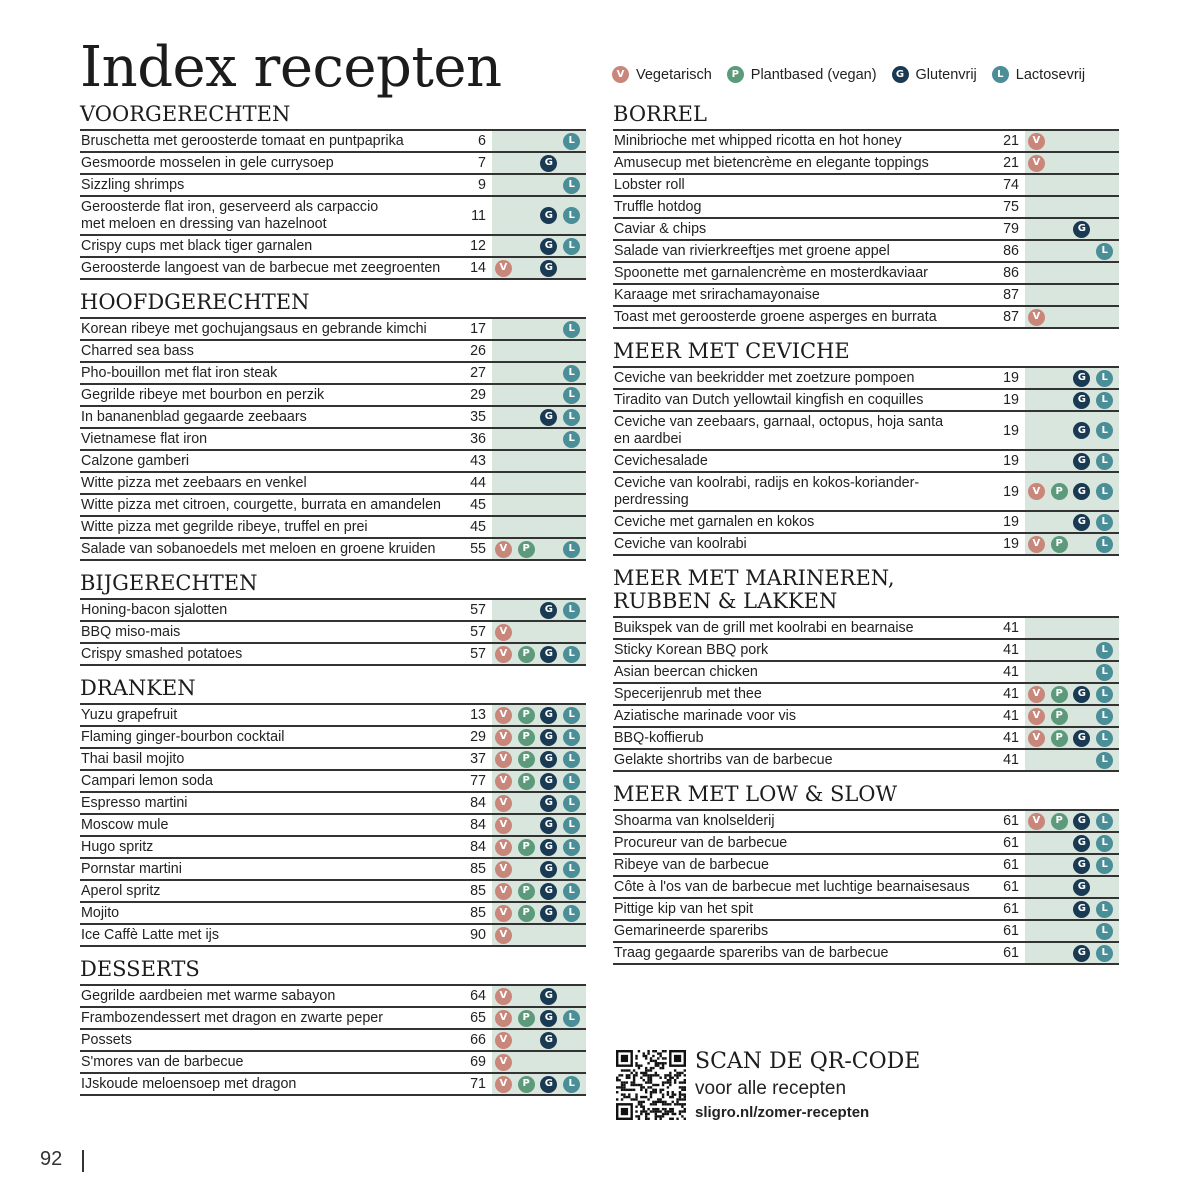 This screenshot has width=1200, height=1200. Describe the element at coordinates (478, 439) in the screenshot. I see `recipe-page-number: 36` at that location.